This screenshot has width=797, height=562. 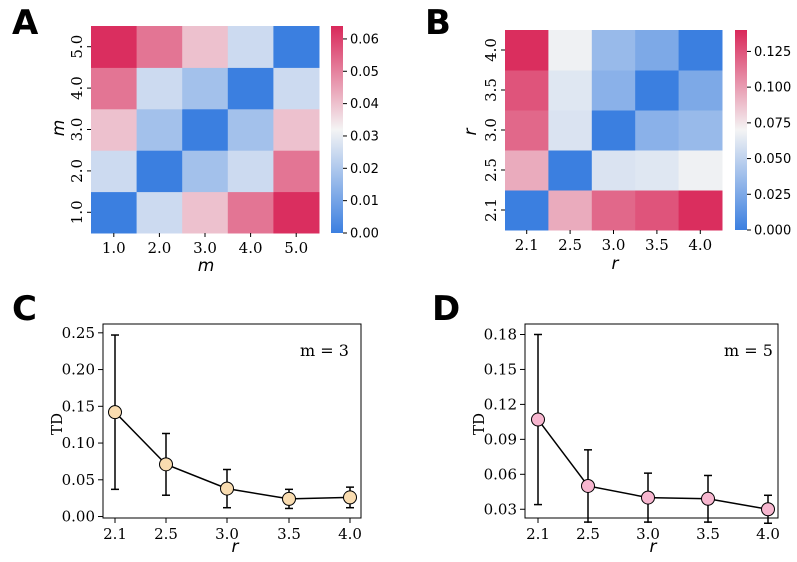 I want to click on line-chart-d-y-tick-label: 0.15, so click(x=500, y=369).